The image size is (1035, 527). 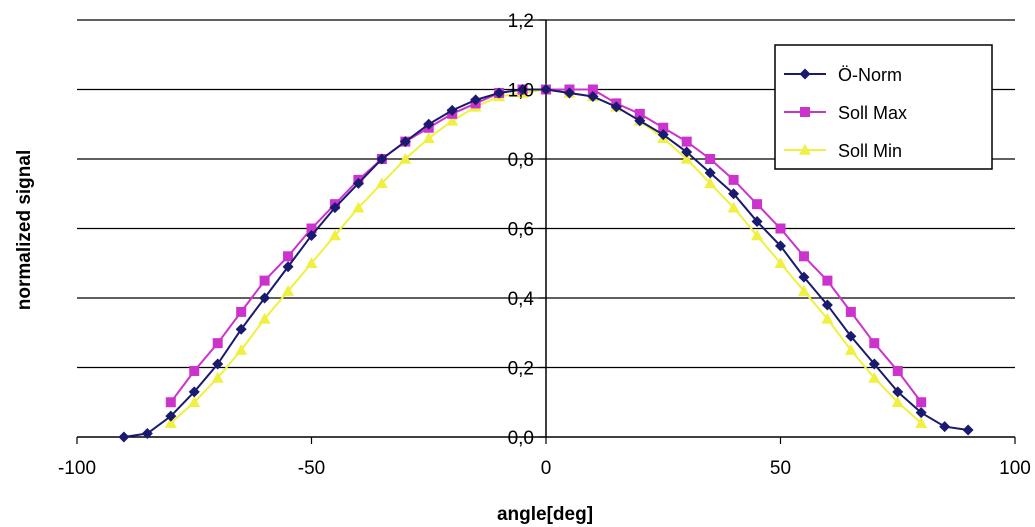 I want to click on x-tick-label: -100, so click(x=77, y=468).